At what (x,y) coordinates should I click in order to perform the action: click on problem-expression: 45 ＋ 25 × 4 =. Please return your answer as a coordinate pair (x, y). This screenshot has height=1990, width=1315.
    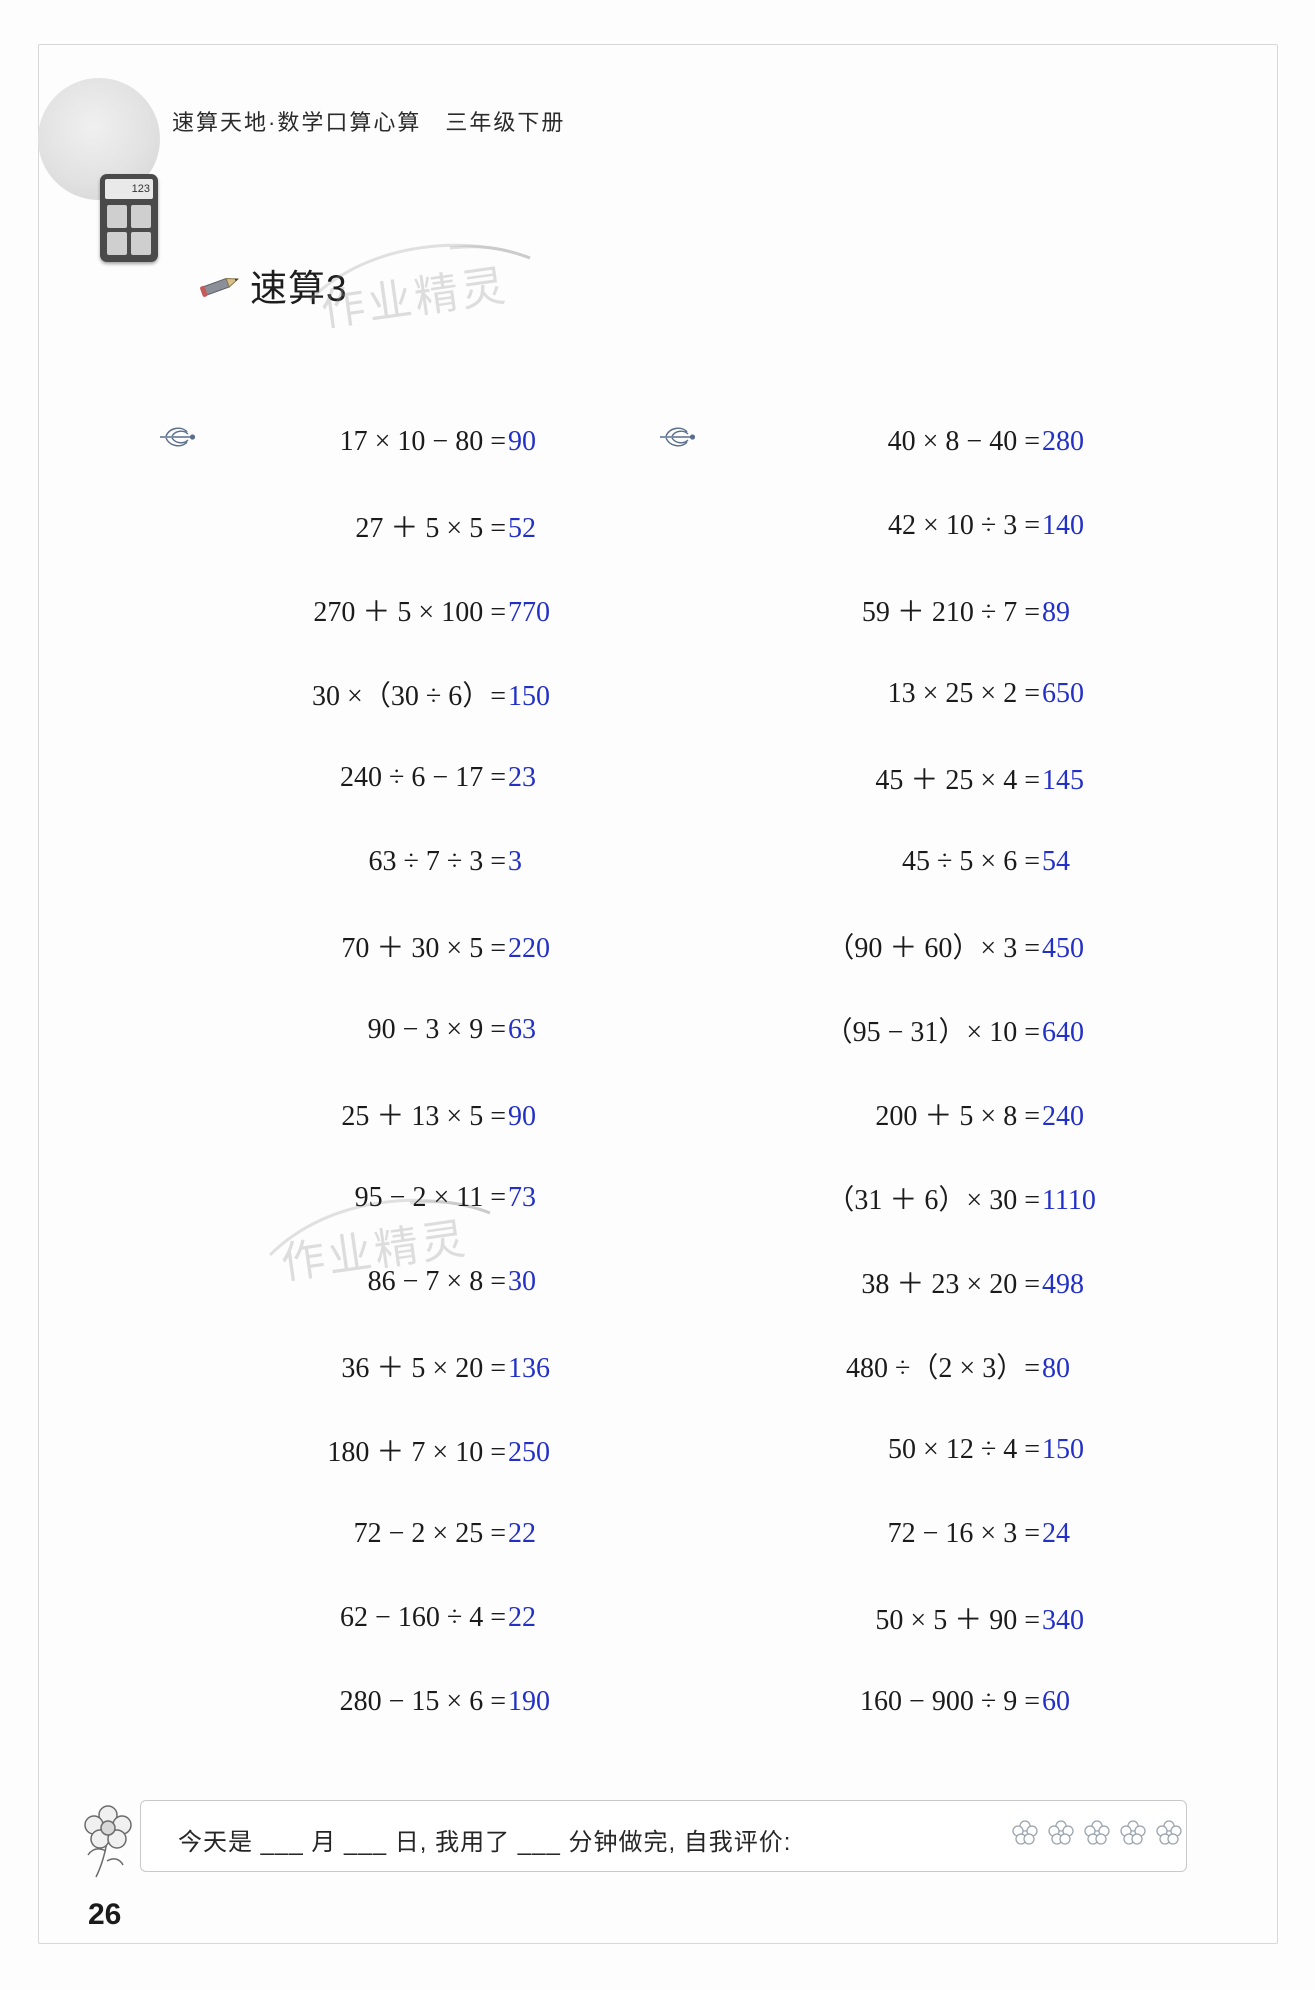
    Looking at the image, I should click on (957, 780).